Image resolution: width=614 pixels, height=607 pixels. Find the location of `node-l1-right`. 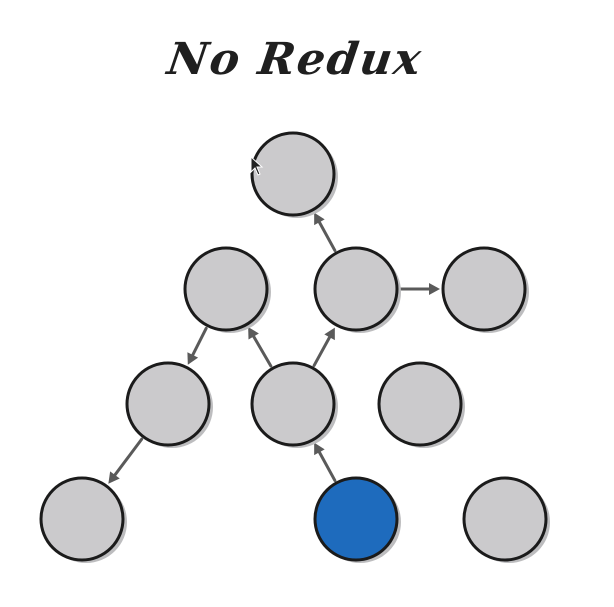

node-l1-right is located at coordinates (485, 289).